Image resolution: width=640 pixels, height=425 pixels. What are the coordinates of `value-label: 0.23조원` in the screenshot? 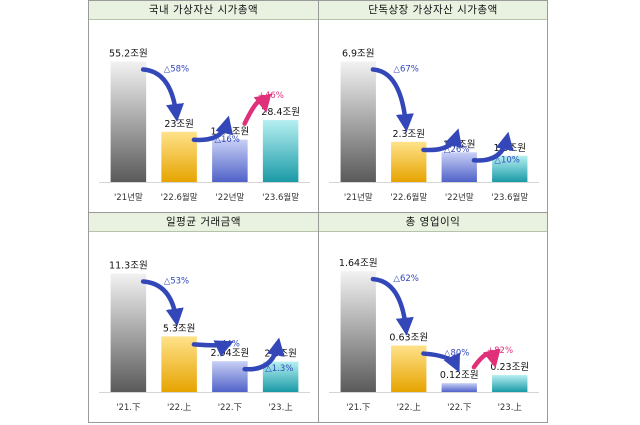 It's located at (509, 367).